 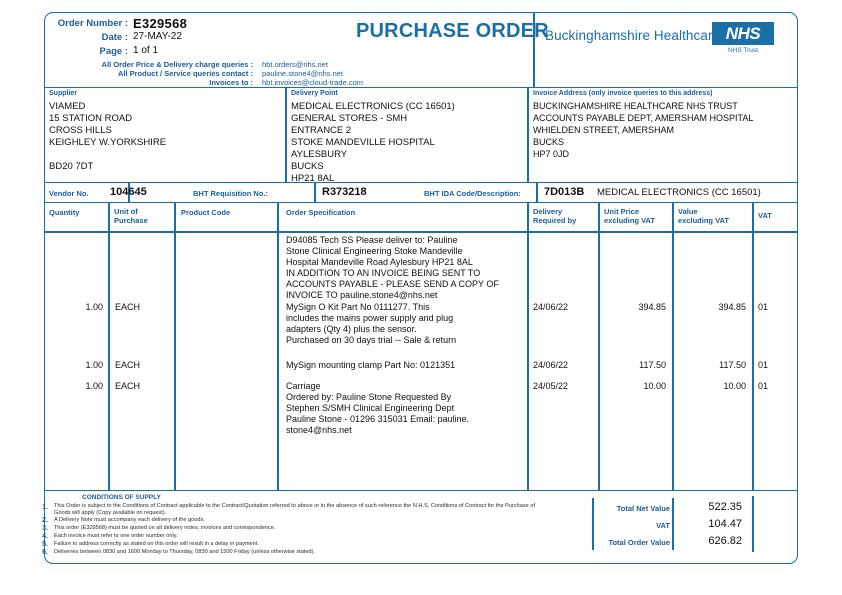 I want to click on supplier-postcode: BD20 7DT, so click(x=71, y=166).